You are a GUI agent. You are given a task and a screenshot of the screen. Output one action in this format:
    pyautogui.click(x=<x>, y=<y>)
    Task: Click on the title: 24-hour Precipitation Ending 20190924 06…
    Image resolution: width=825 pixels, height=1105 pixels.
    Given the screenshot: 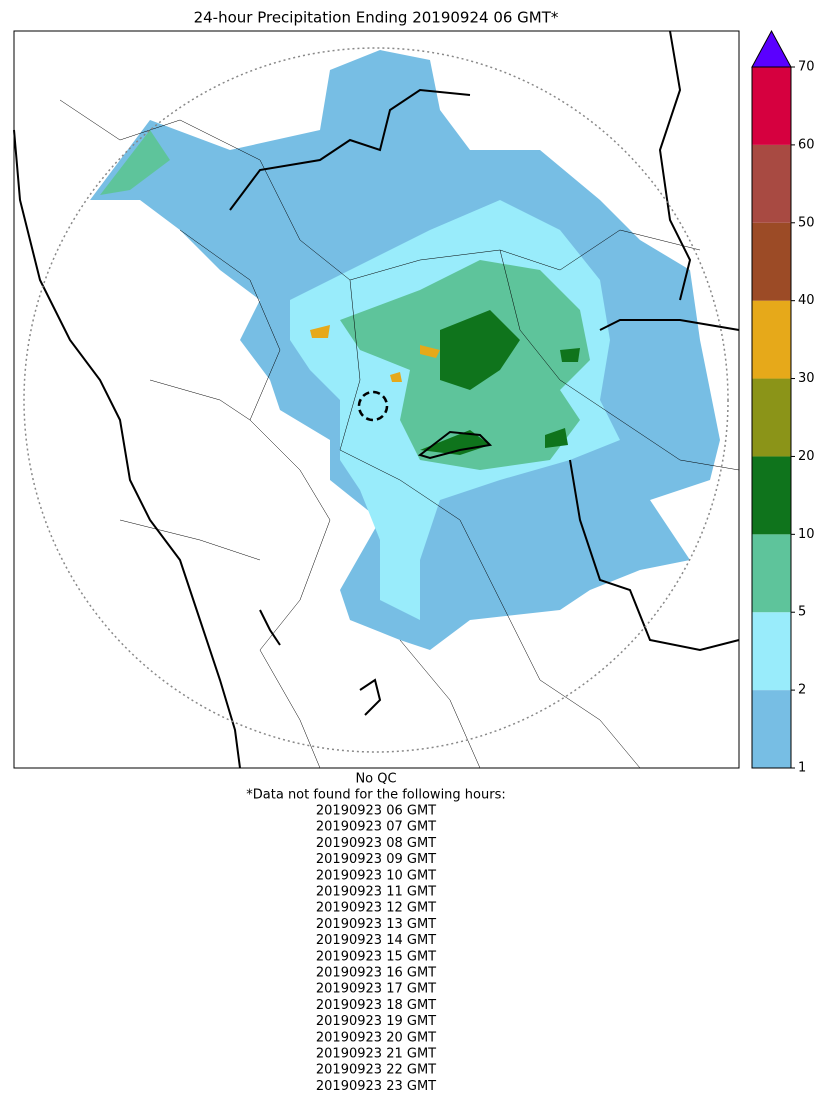 What is the action you would take?
    pyautogui.click(x=376, y=18)
    